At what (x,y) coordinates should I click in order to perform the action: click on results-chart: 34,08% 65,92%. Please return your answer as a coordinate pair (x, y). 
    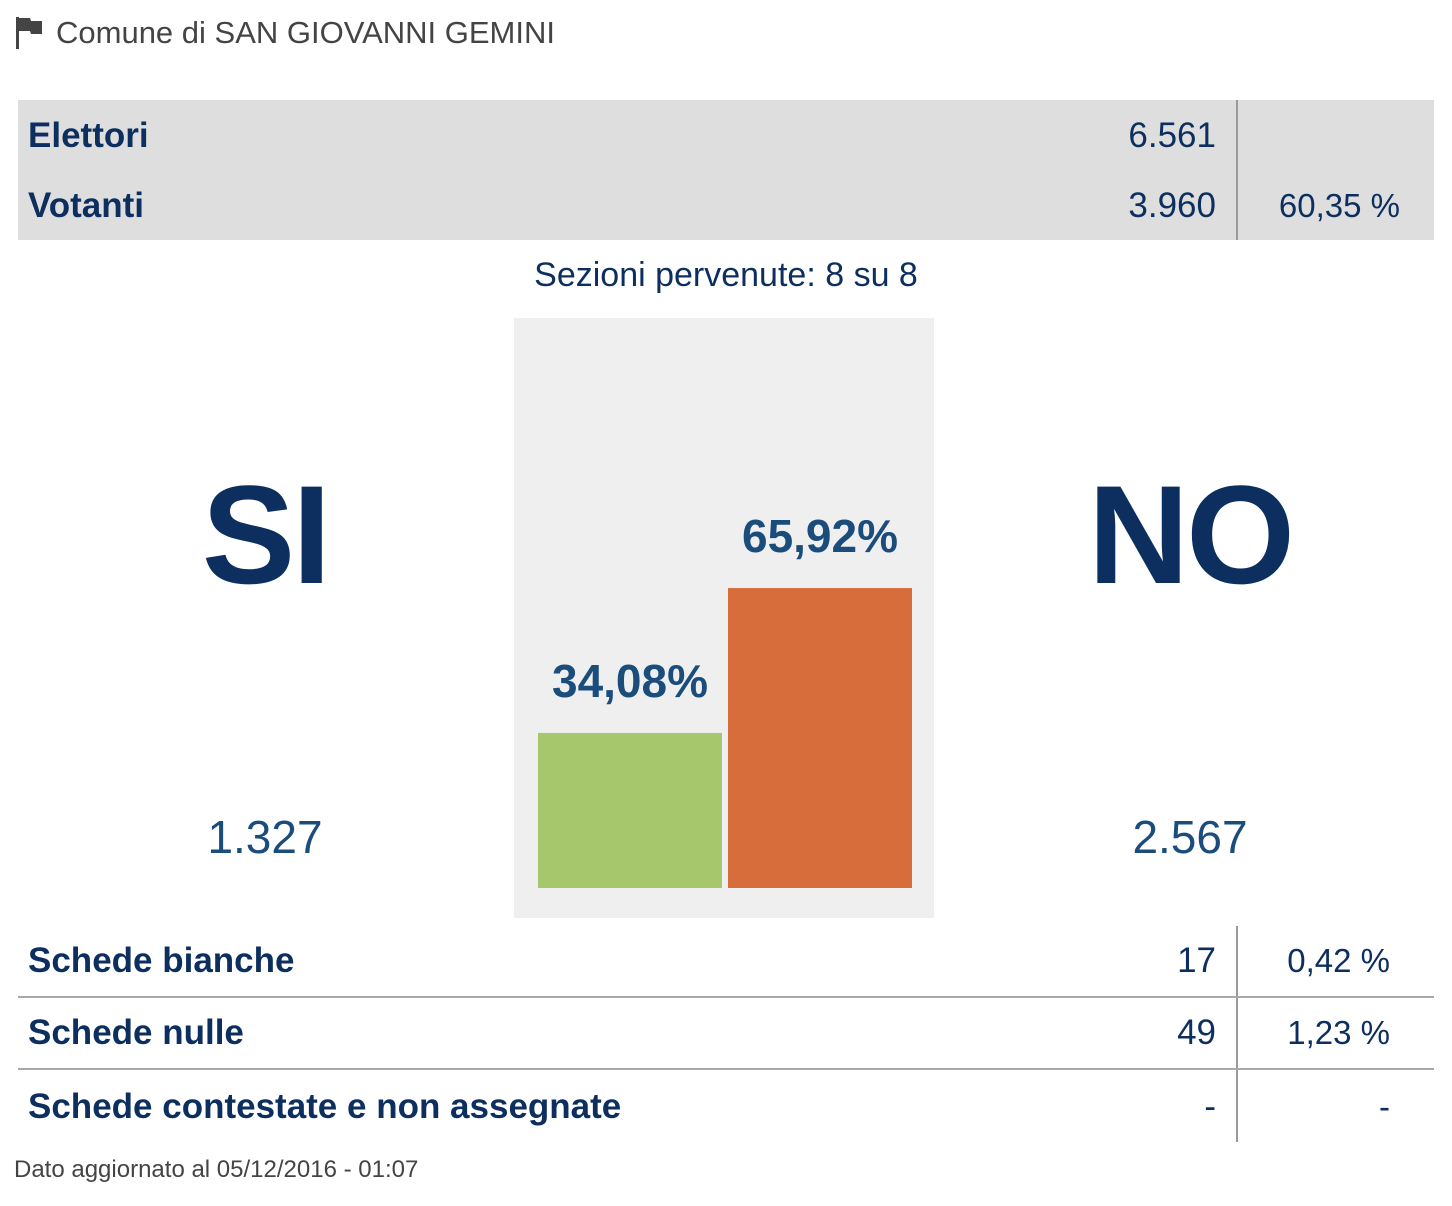
    Looking at the image, I should click on (724, 618).